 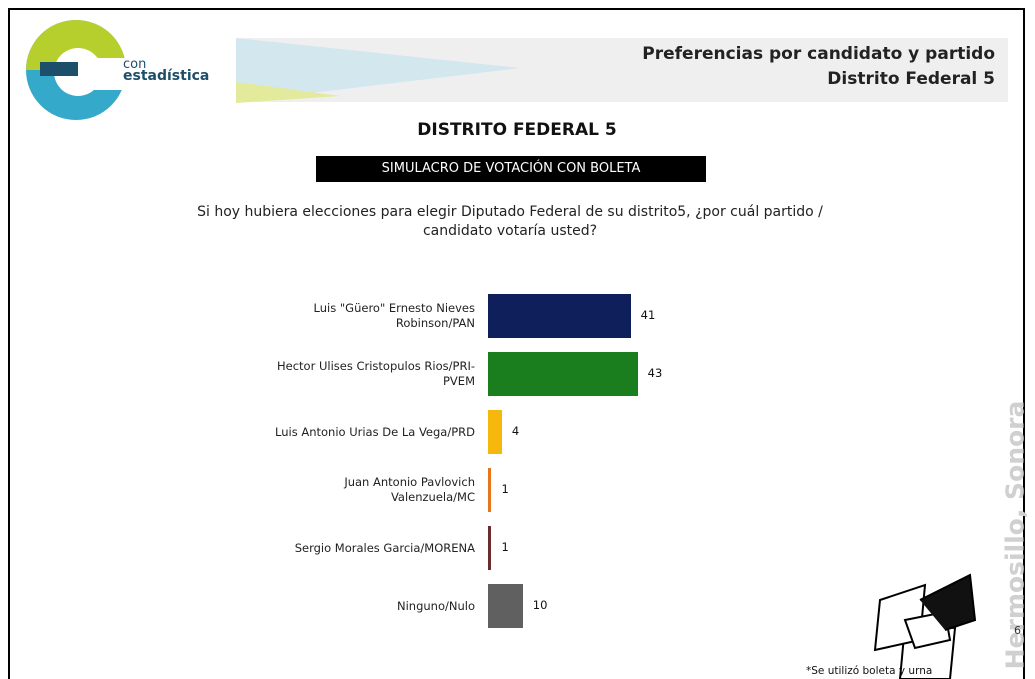 What do you see at coordinates (384, 547) in the screenshot?
I see `category-label: Sergio Morales Garcia/MORENA` at bounding box center [384, 547].